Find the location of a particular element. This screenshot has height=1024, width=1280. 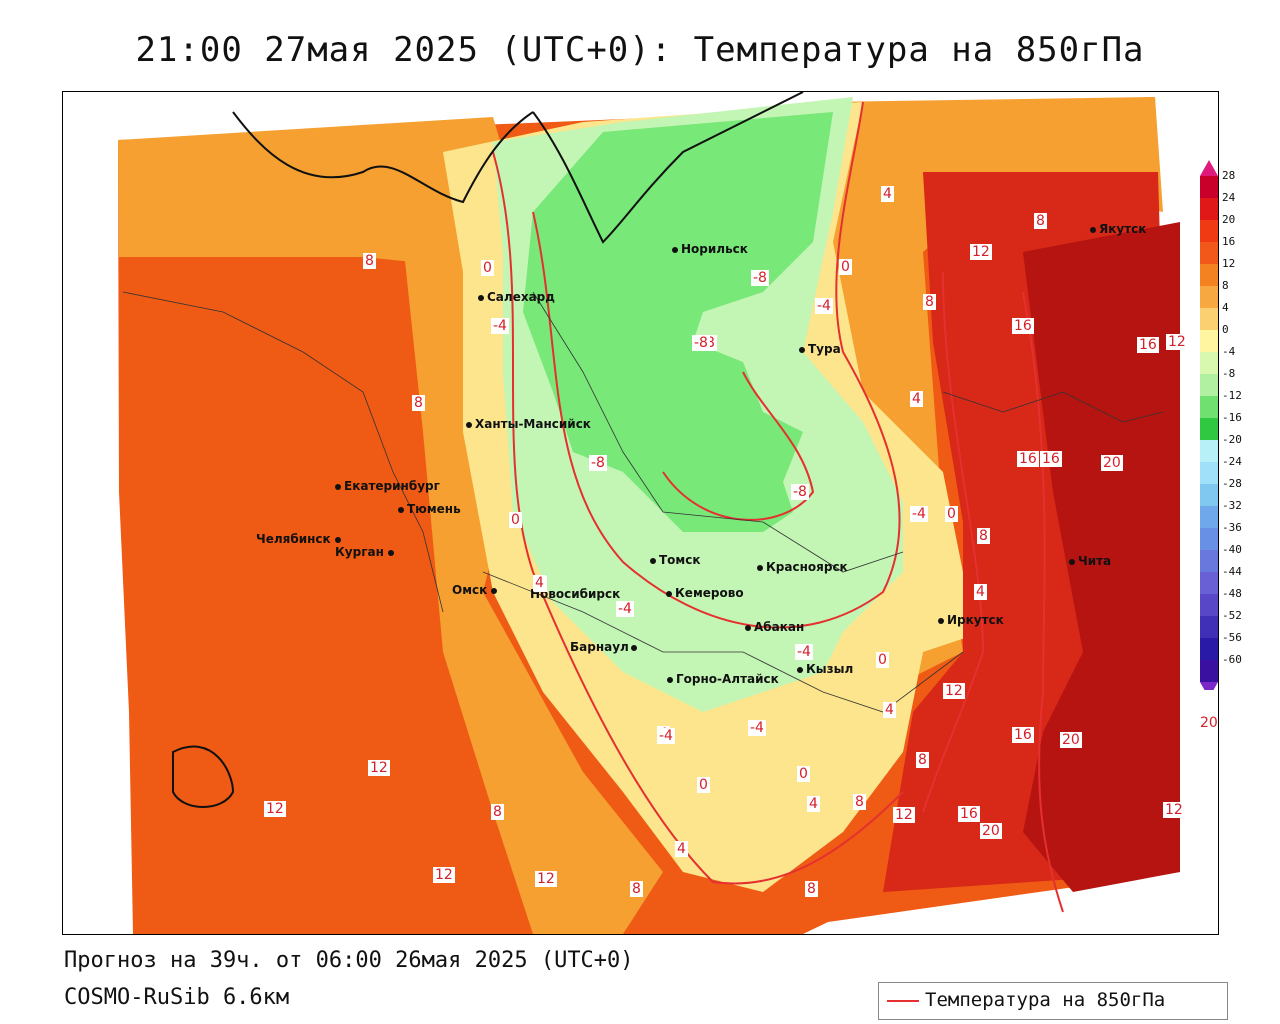

scale-tick-label: -48 is located at coordinates (1232, 593).